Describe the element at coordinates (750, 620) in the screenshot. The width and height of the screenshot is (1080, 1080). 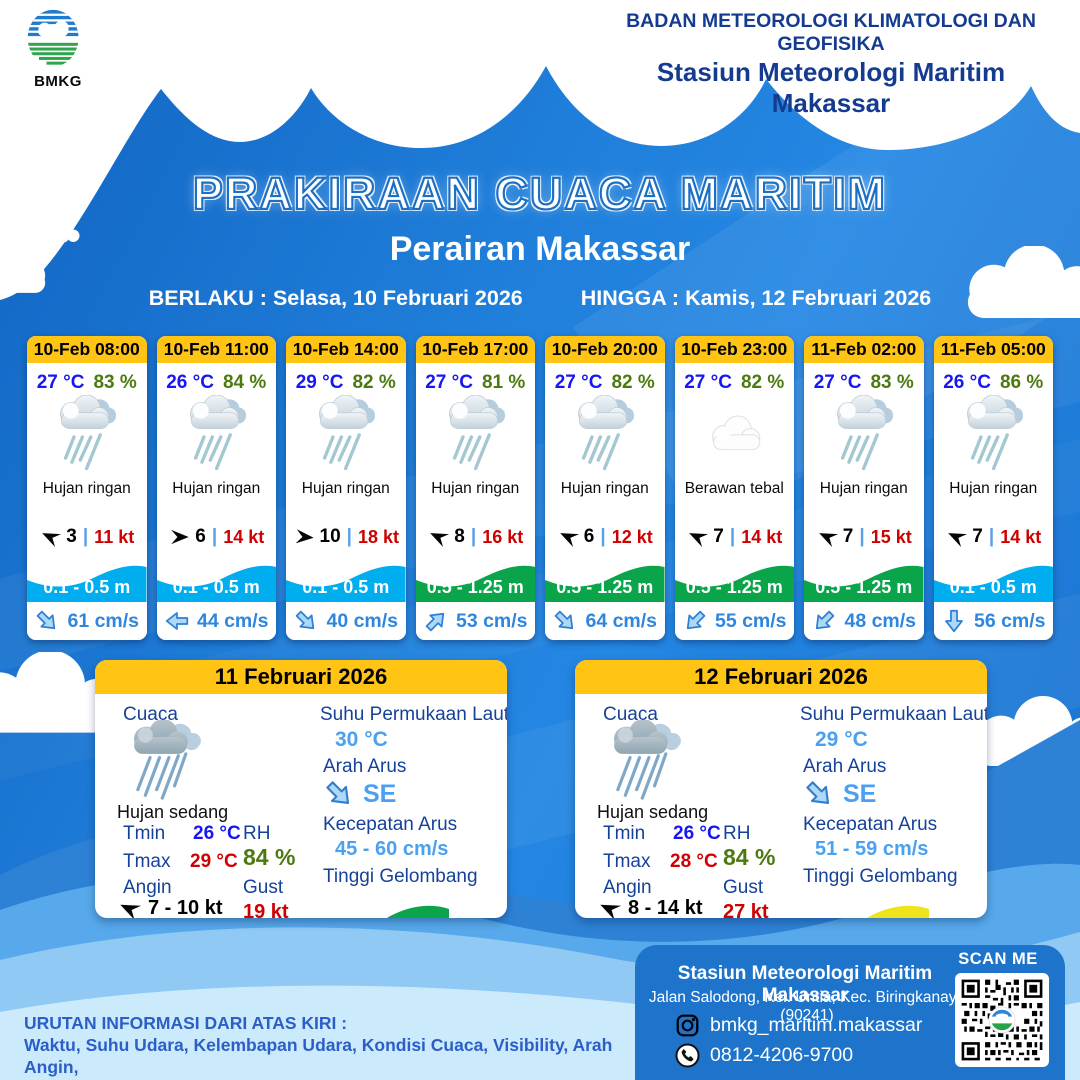
I see `current-speed: 55 cm/s` at that location.